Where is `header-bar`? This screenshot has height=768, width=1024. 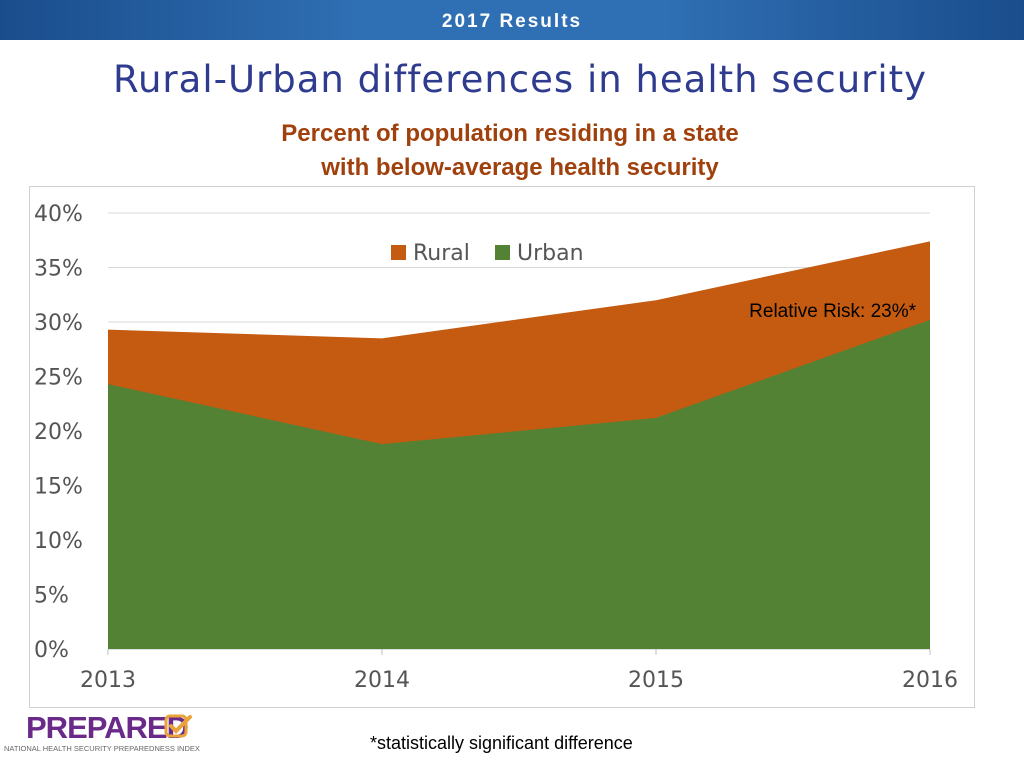 header-bar is located at coordinates (512, 20).